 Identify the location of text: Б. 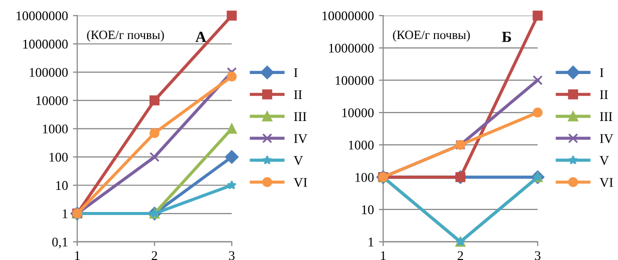
(507, 37).